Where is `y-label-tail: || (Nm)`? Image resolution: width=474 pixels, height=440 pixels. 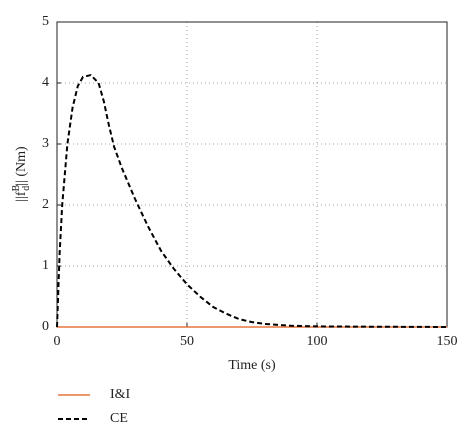
y-label-tail: || (Nm) is located at coordinates (21, 166).